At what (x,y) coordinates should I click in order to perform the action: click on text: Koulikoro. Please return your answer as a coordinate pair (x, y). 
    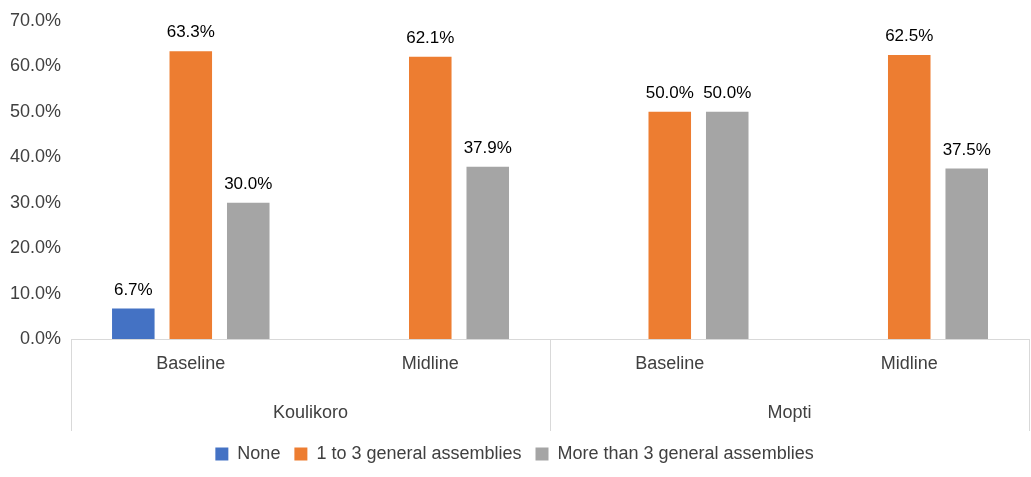
    Looking at the image, I should click on (311, 411).